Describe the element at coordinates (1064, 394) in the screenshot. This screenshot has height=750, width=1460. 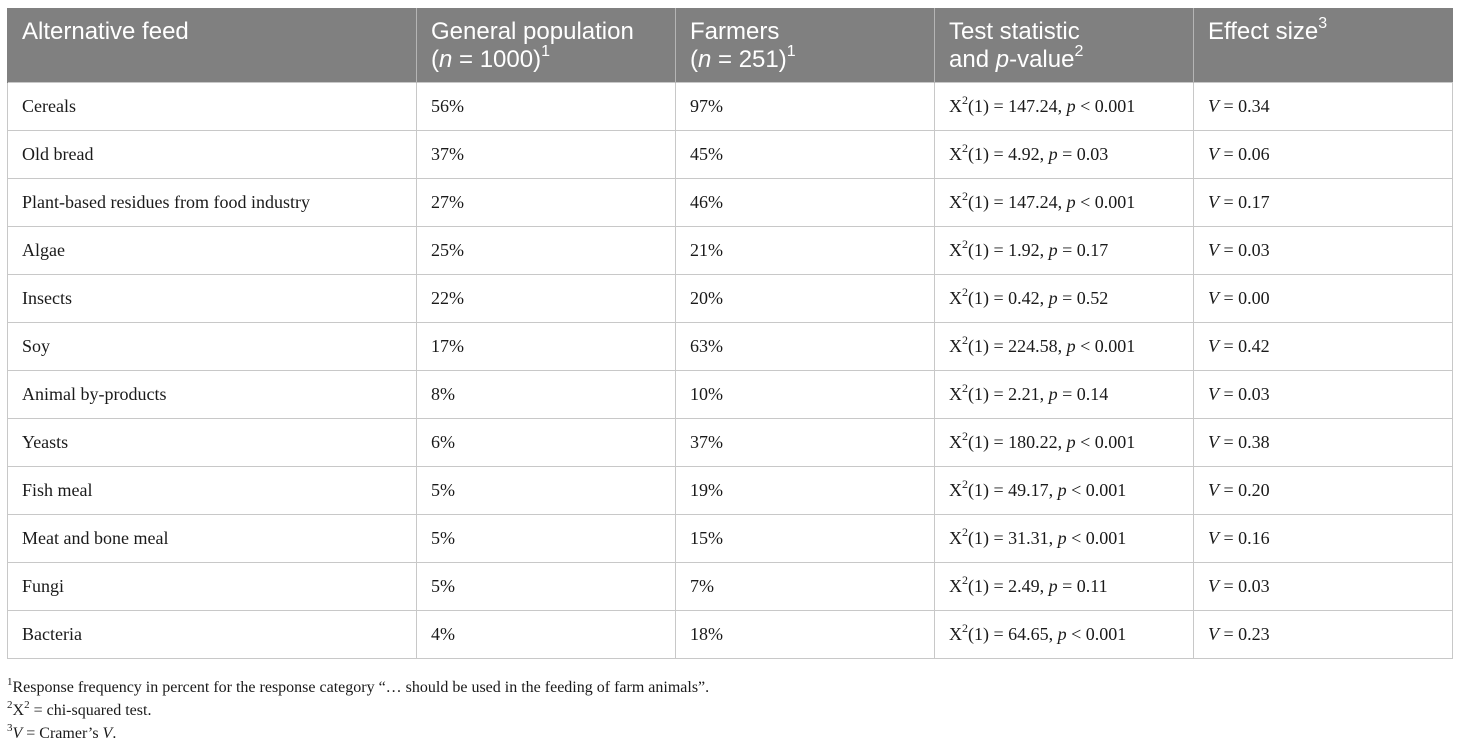
I see `cell-test-statistic: X2(1) = 2.21, p = 0.14` at that location.